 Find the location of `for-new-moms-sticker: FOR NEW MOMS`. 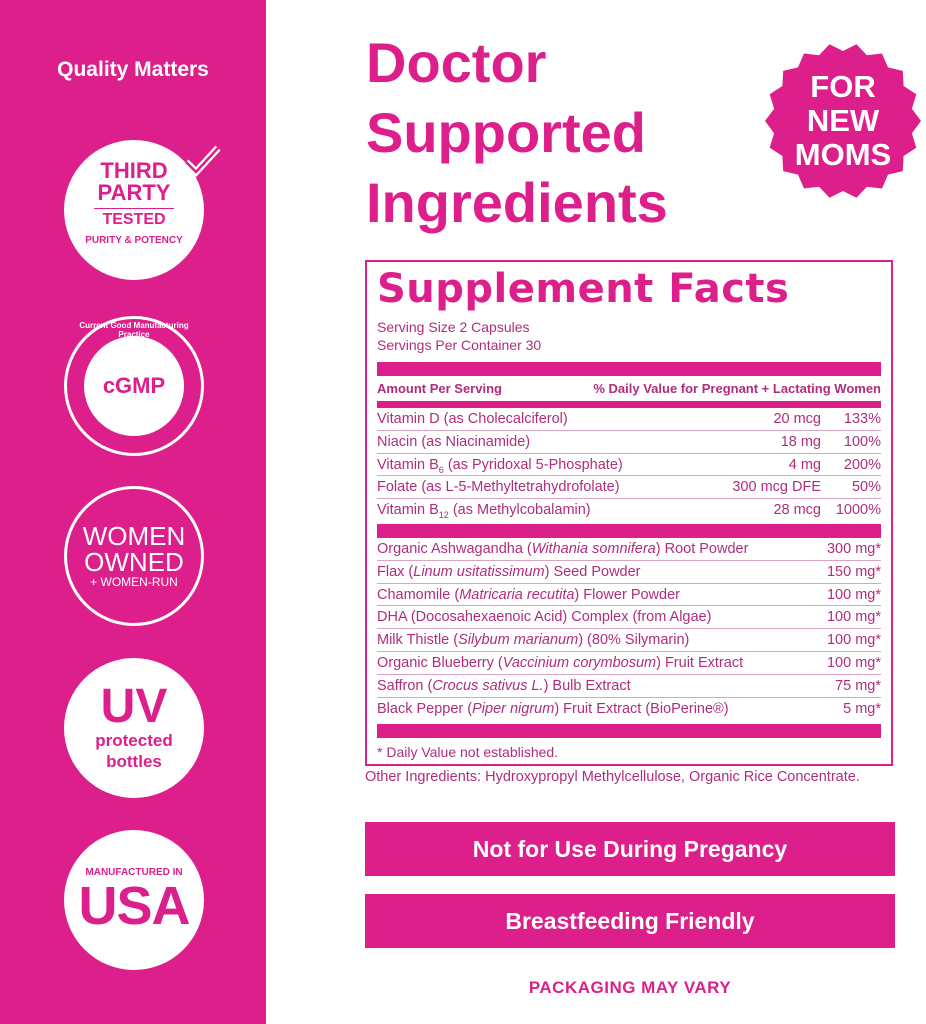

for-new-moms-sticker: FOR NEW MOMS is located at coordinates (843, 121).